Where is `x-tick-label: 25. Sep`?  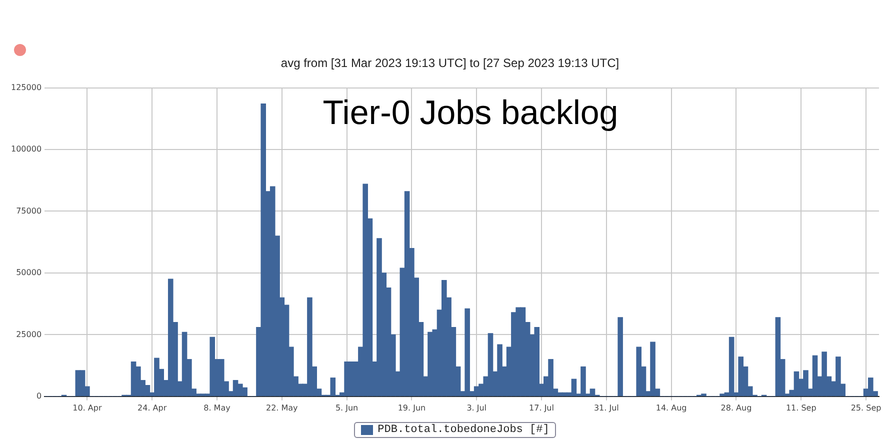
x-tick-label: 25. Sep is located at coordinates (866, 407).